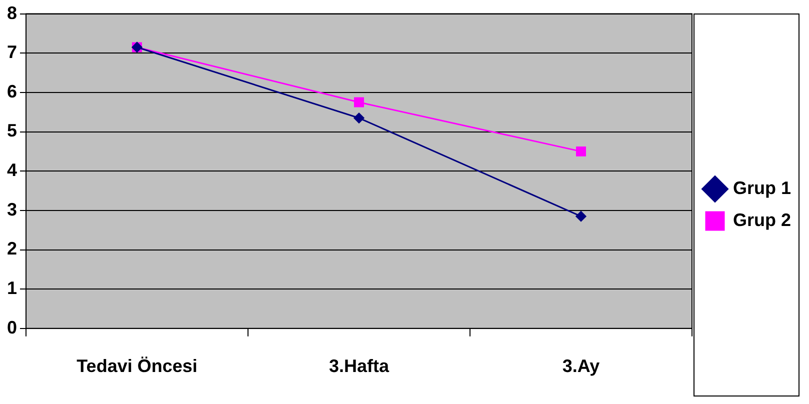  I want to click on legend-label: Grup 1, so click(762, 188).